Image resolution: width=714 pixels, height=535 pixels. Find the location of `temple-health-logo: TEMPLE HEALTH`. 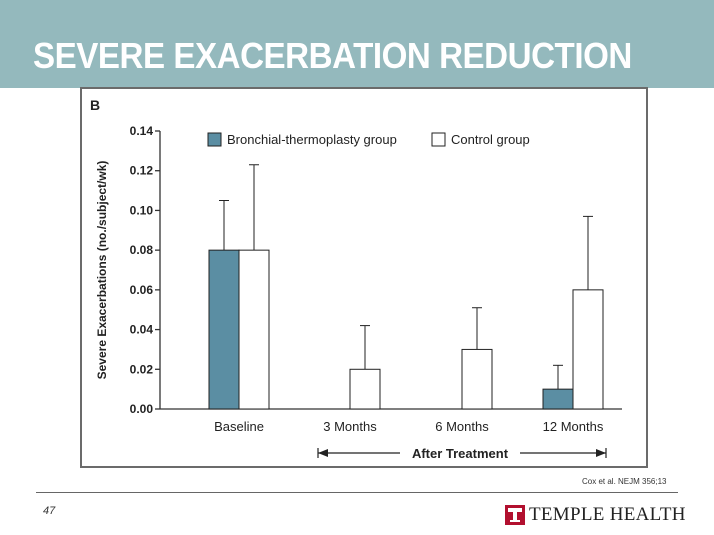

temple-health-logo: TEMPLE HEALTH is located at coordinates (595, 514).